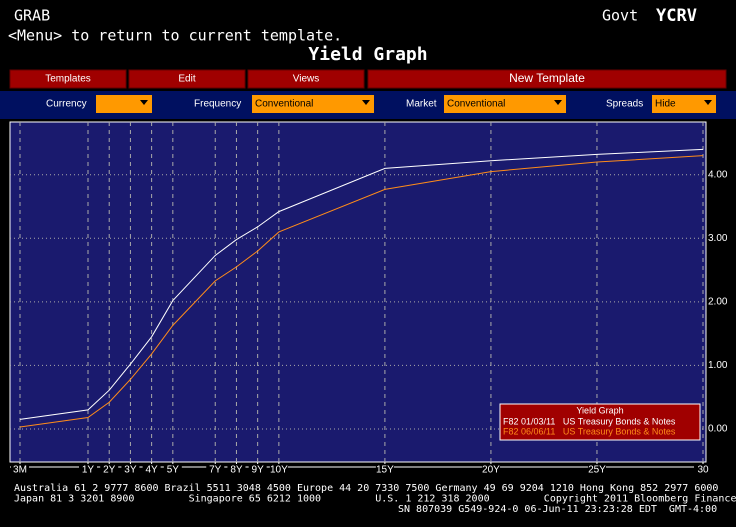 The height and width of the screenshot is (527, 736). I want to click on x-tick-label: 4Y, so click(152, 470).